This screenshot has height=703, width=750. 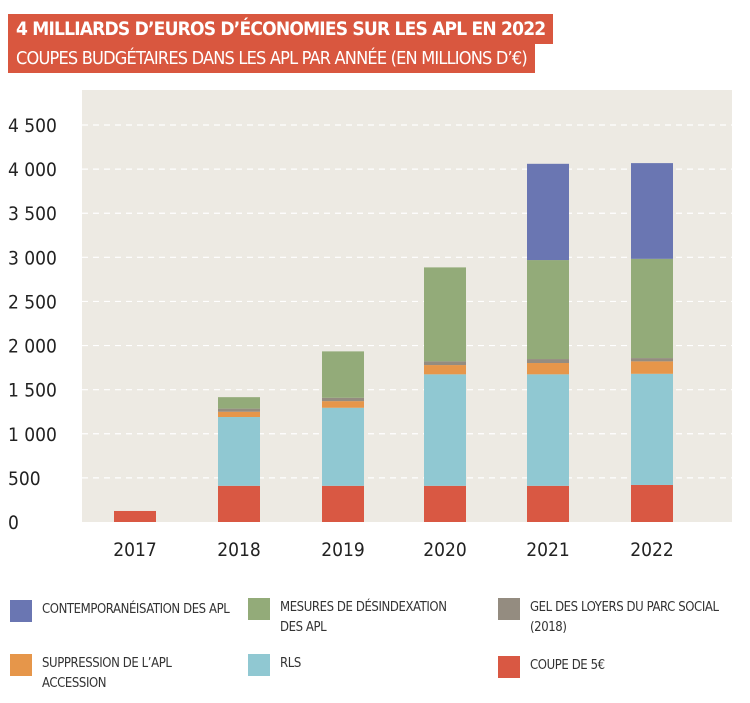 What do you see at coordinates (359, 665) in the screenshot?
I see `legend-item-rls: RLS` at bounding box center [359, 665].